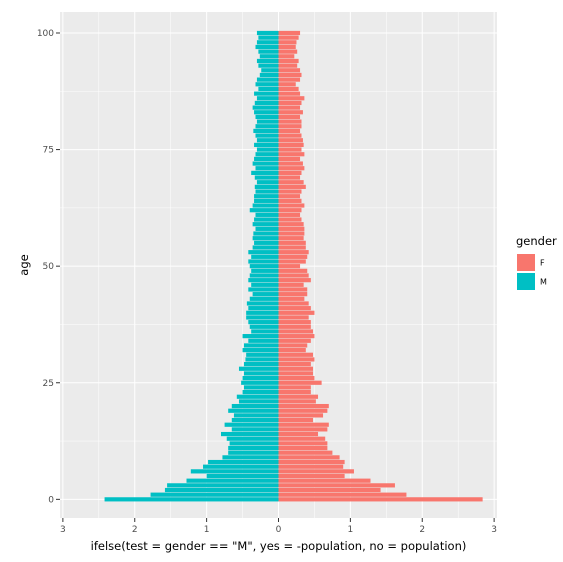 The width and height of the screenshot is (563, 562). I want to click on x-axis: 3 2 1 0 1 2 3, so click(278, 526).